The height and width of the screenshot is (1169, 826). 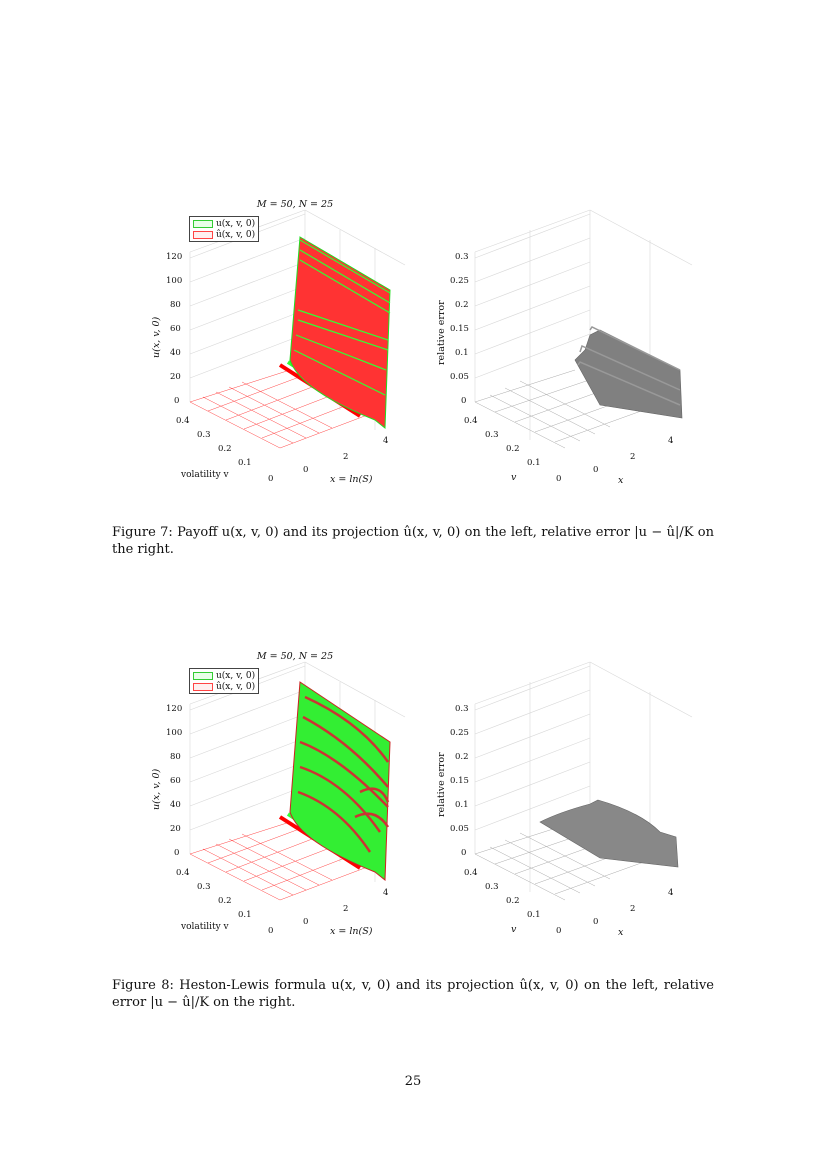 I want to click on figure-8-graphics, so click(x=441, y=781).